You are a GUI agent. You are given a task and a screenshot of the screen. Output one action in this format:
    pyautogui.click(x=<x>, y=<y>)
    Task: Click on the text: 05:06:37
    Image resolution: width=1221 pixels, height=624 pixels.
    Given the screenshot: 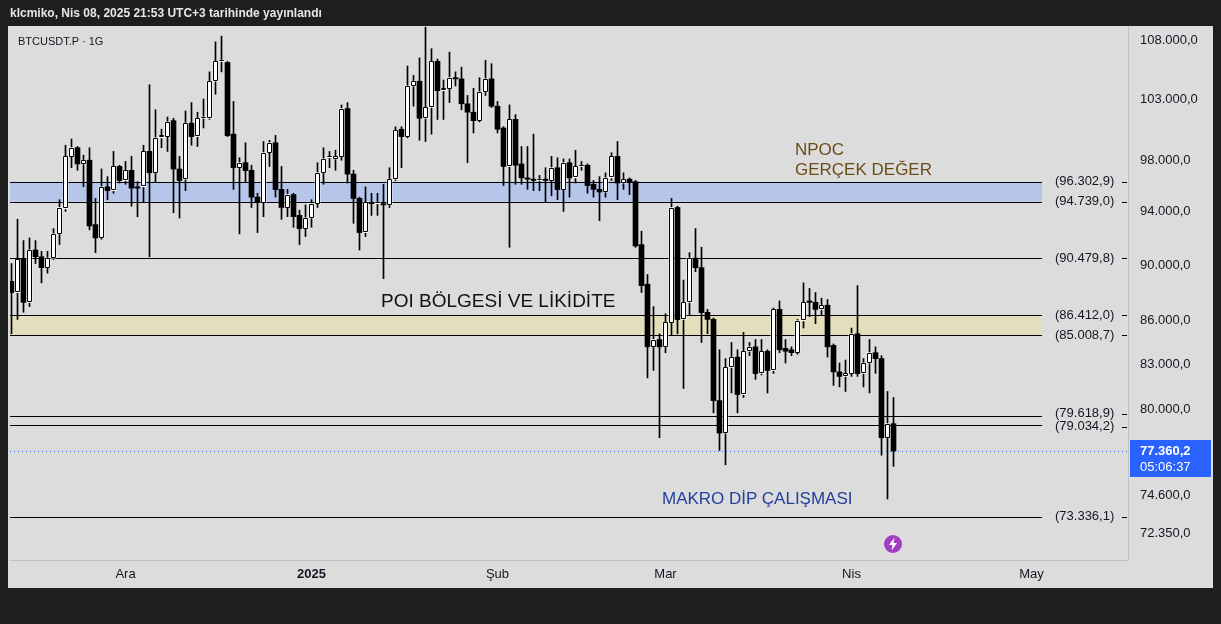 What is the action you would take?
    pyautogui.click(x=1165, y=466)
    